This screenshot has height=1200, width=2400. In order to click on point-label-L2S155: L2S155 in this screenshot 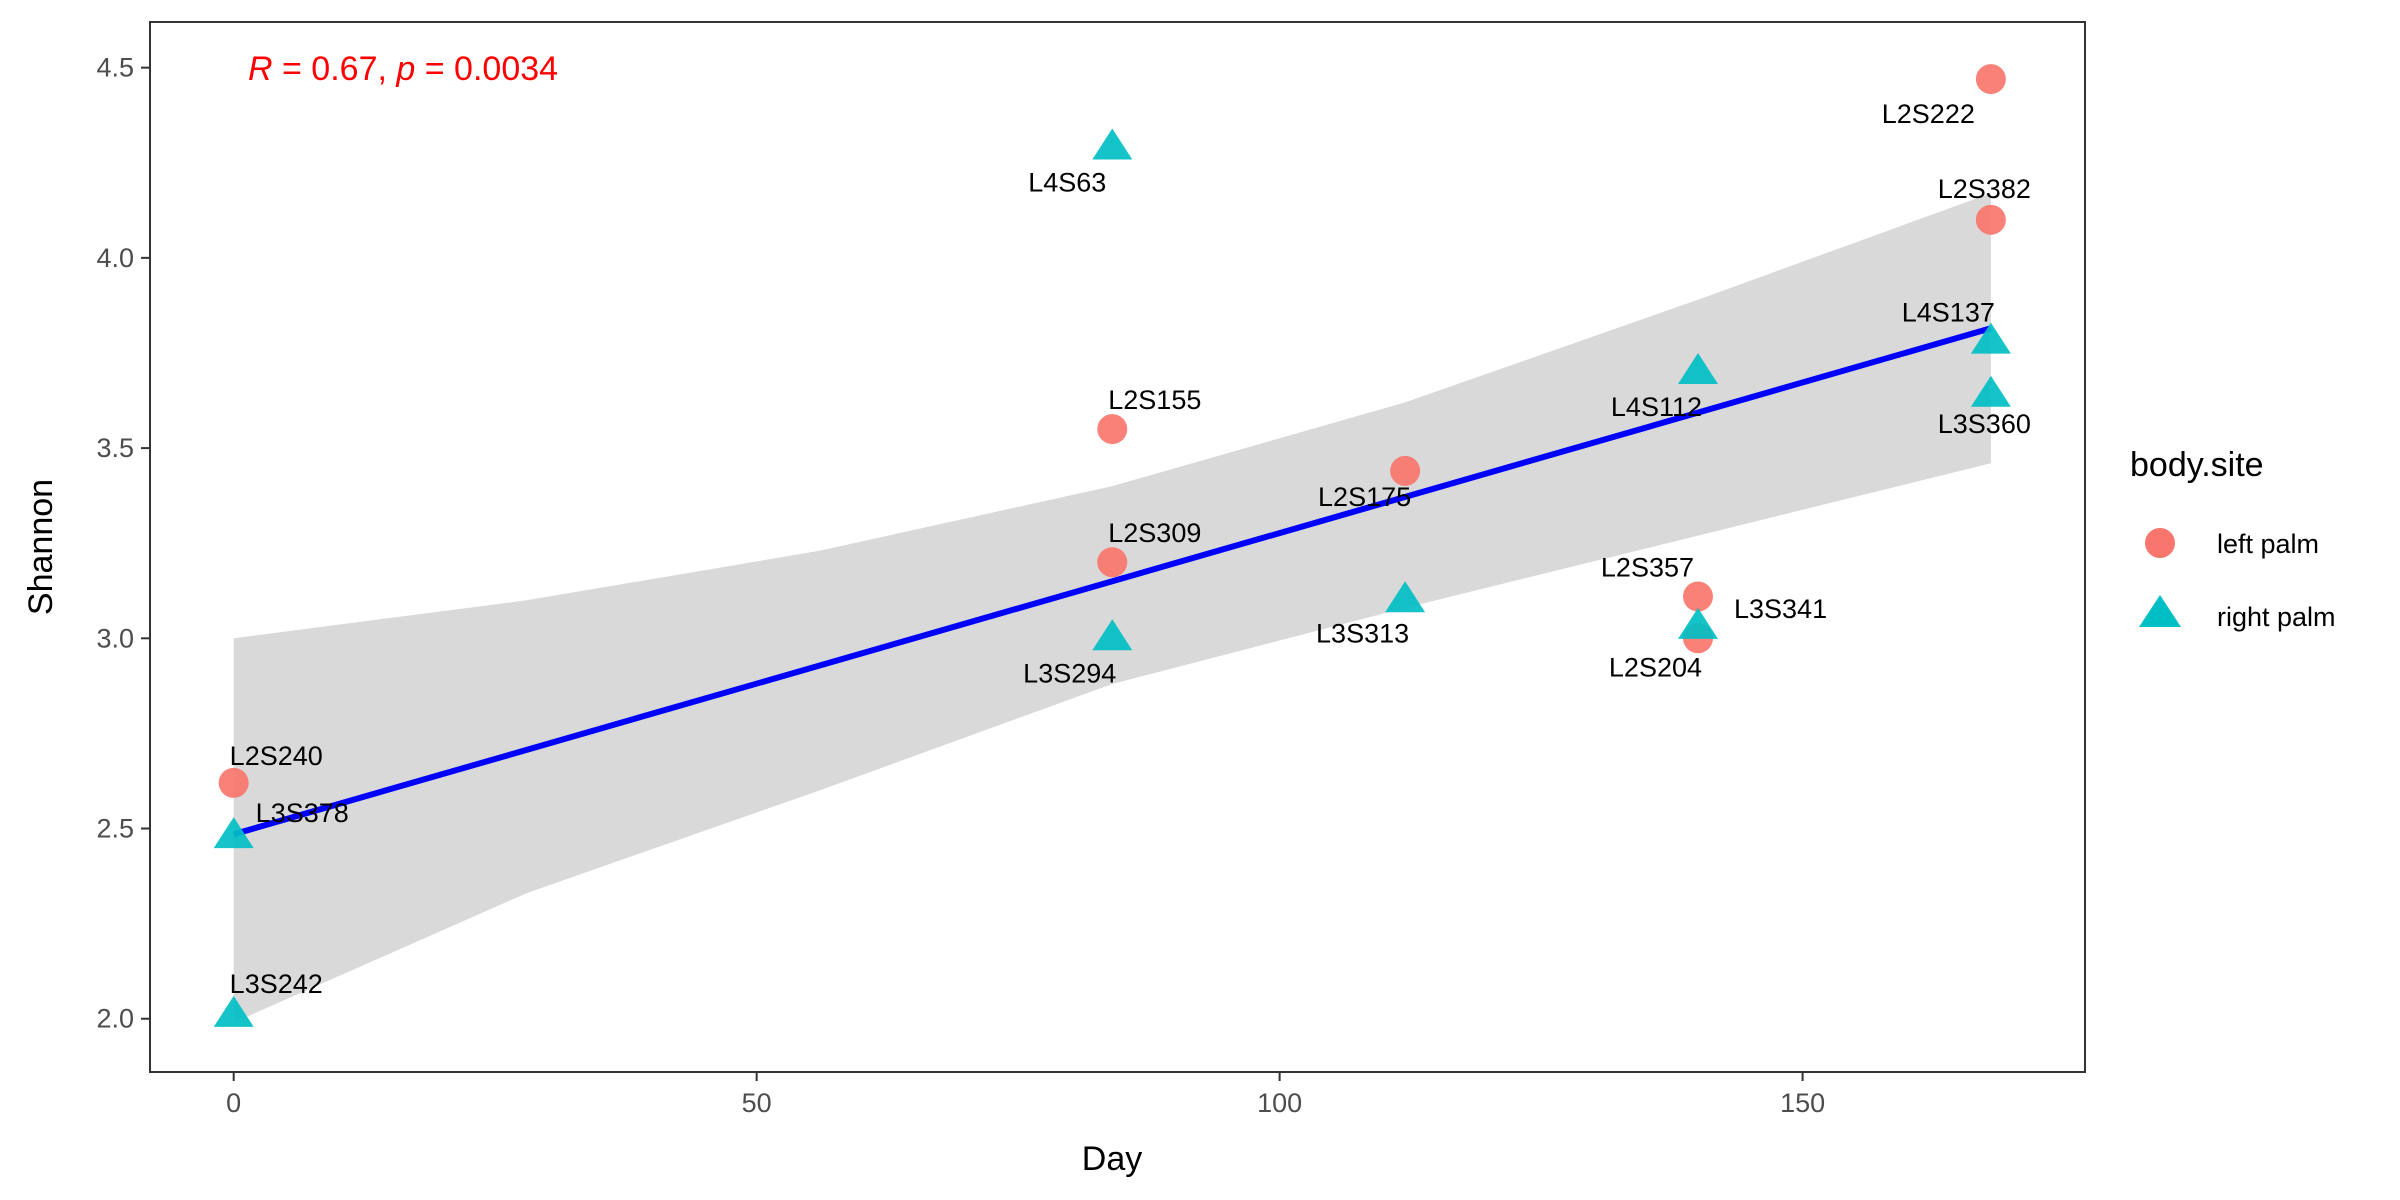, I will do `click(1154, 400)`.